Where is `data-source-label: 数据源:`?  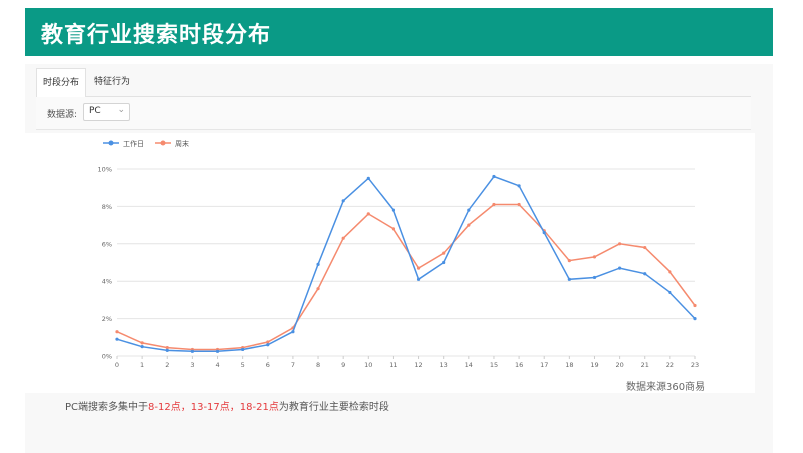 data-source-label: 数据源: is located at coordinates (62, 115).